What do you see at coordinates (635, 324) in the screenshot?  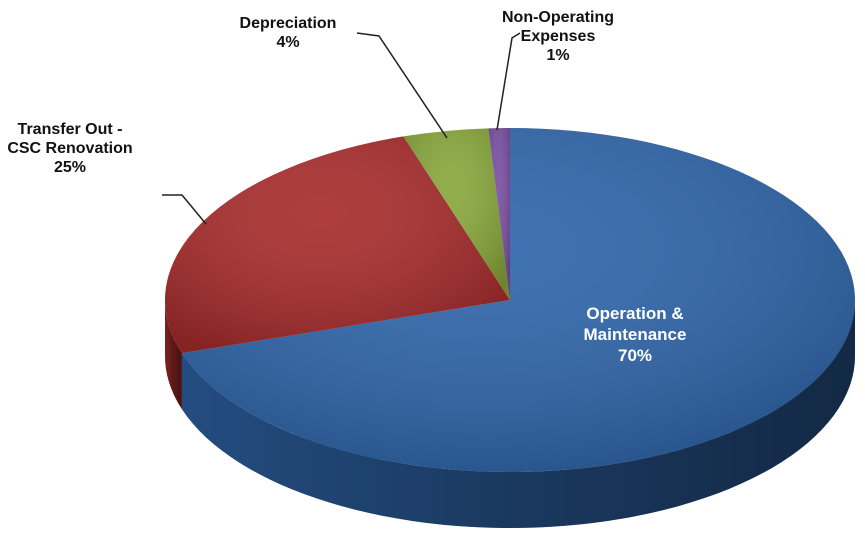 I see `category-label: Operation & Maintenance` at bounding box center [635, 324].